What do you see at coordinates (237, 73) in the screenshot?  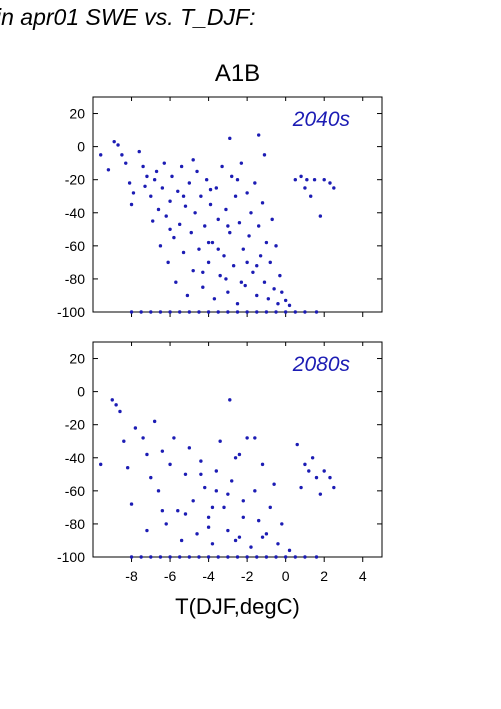 I see `scenario-label: A1B` at bounding box center [237, 73].